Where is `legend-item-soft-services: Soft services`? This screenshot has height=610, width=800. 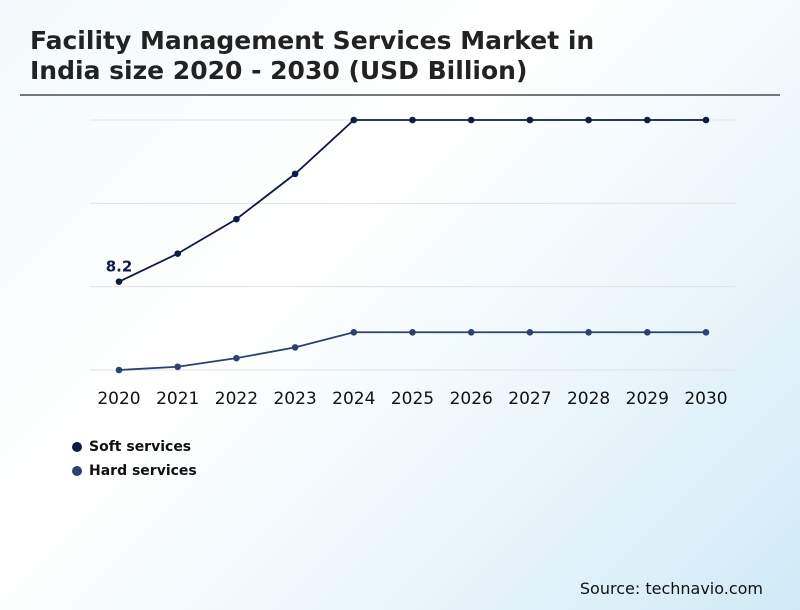
legend-item-soft-services: Soft services is located at coordinates (134, 447).